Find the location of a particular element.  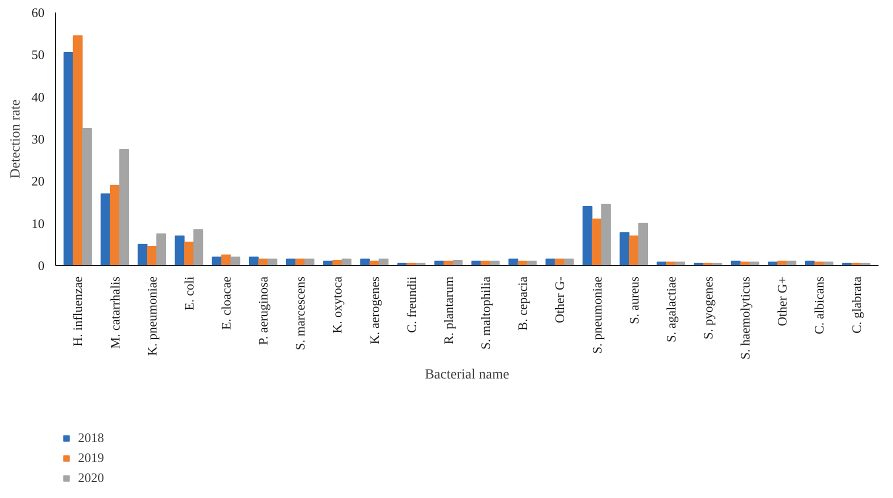

x-tick-label: E. cloacae is located at coordinates (226, 303).